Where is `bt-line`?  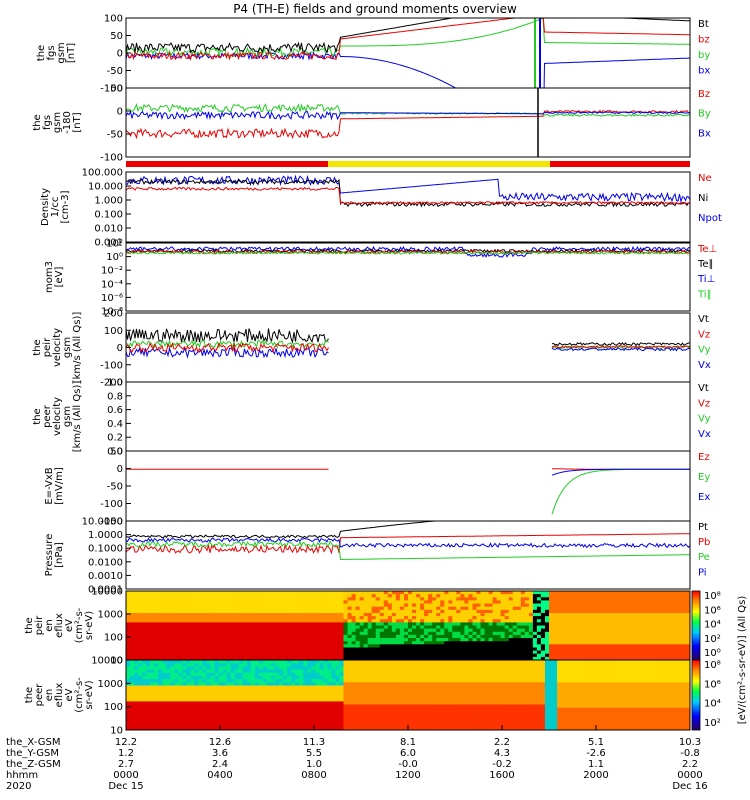 bt-line is located at coordinates (408, 36).